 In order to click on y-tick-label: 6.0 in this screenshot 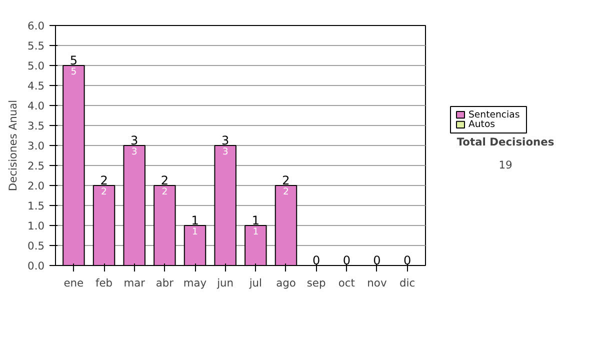, I will do `click(36, 26)`.